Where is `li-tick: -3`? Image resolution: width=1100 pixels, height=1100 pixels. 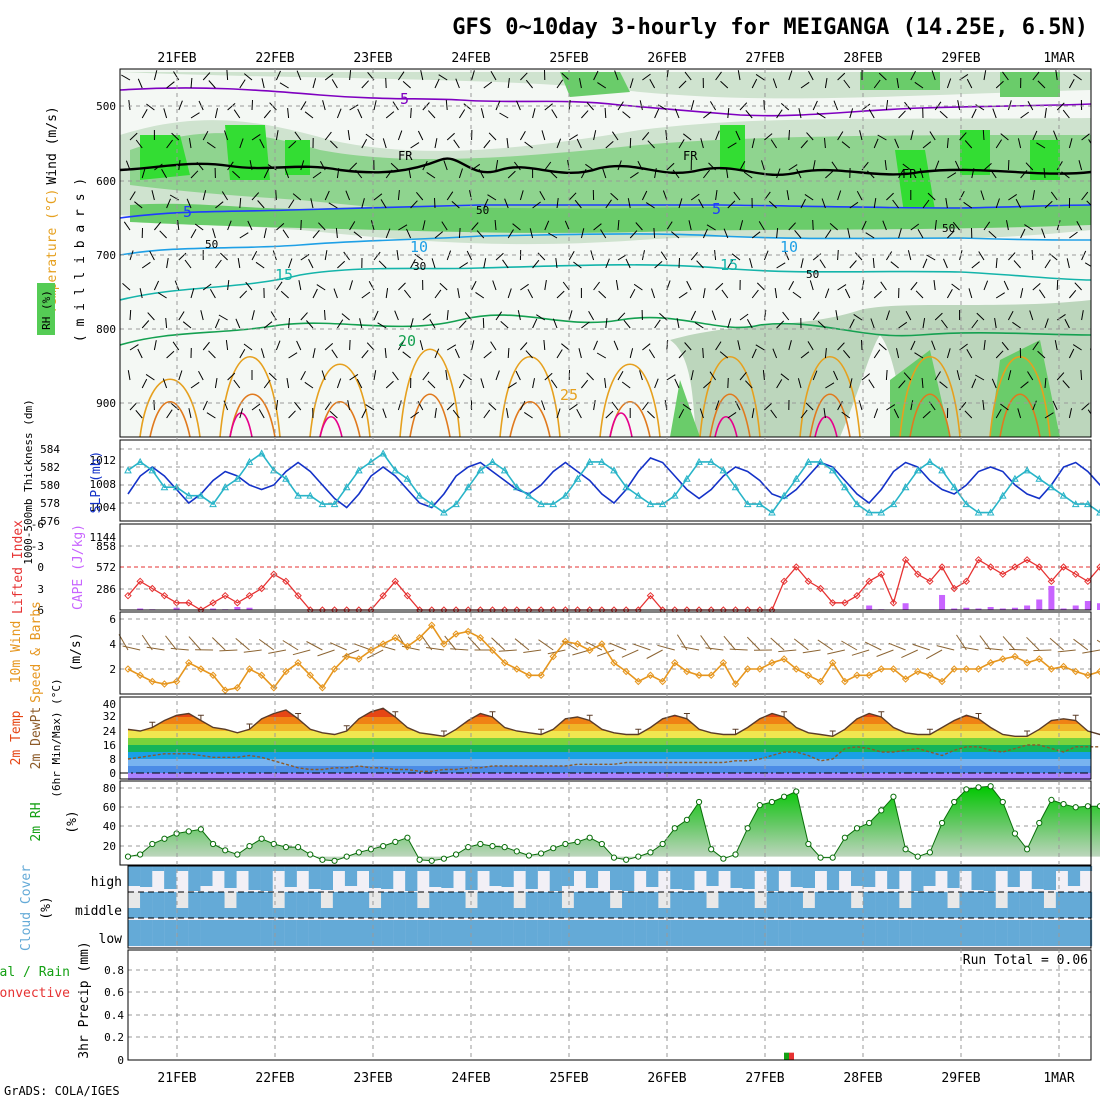
li-tick: -3 is located at coordinates (37, 546).